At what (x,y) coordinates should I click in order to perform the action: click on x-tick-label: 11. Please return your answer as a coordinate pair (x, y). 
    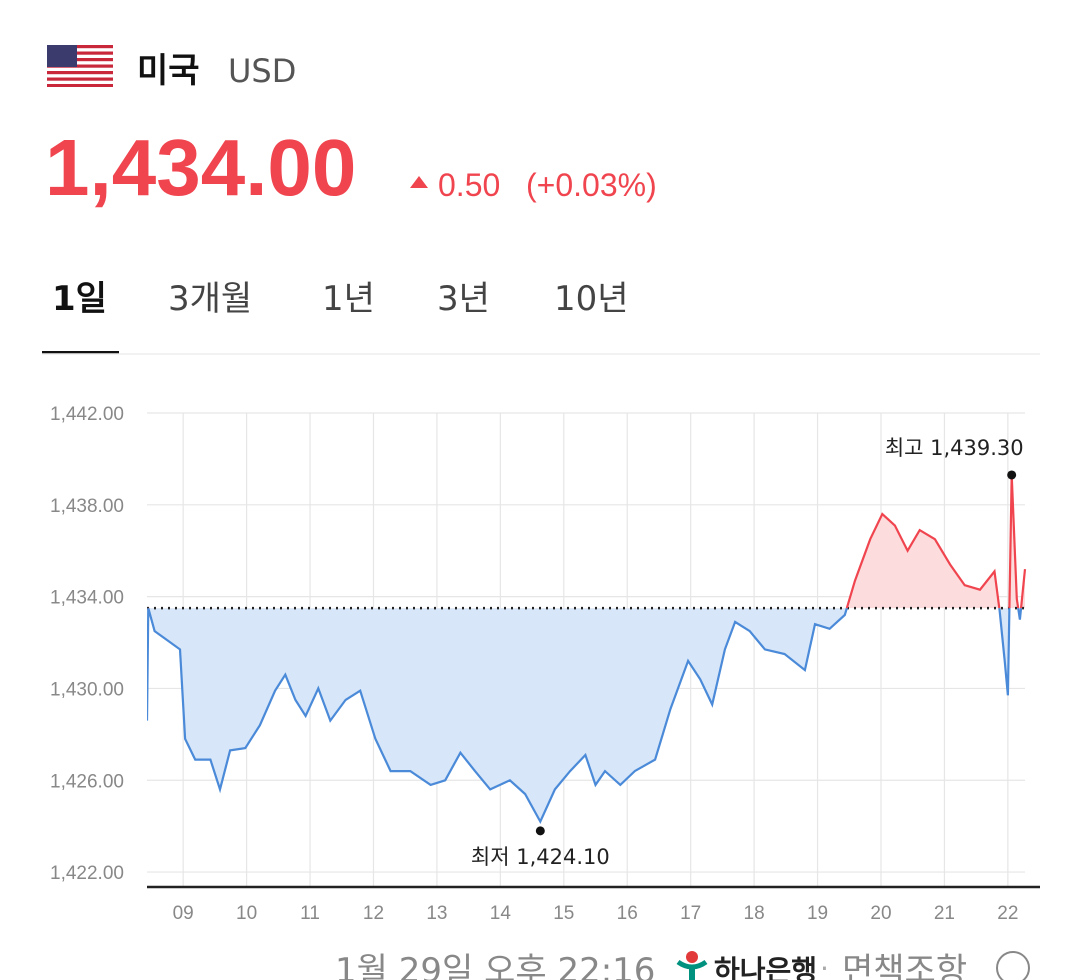
    Looking at the image, I should click on (310, 913).